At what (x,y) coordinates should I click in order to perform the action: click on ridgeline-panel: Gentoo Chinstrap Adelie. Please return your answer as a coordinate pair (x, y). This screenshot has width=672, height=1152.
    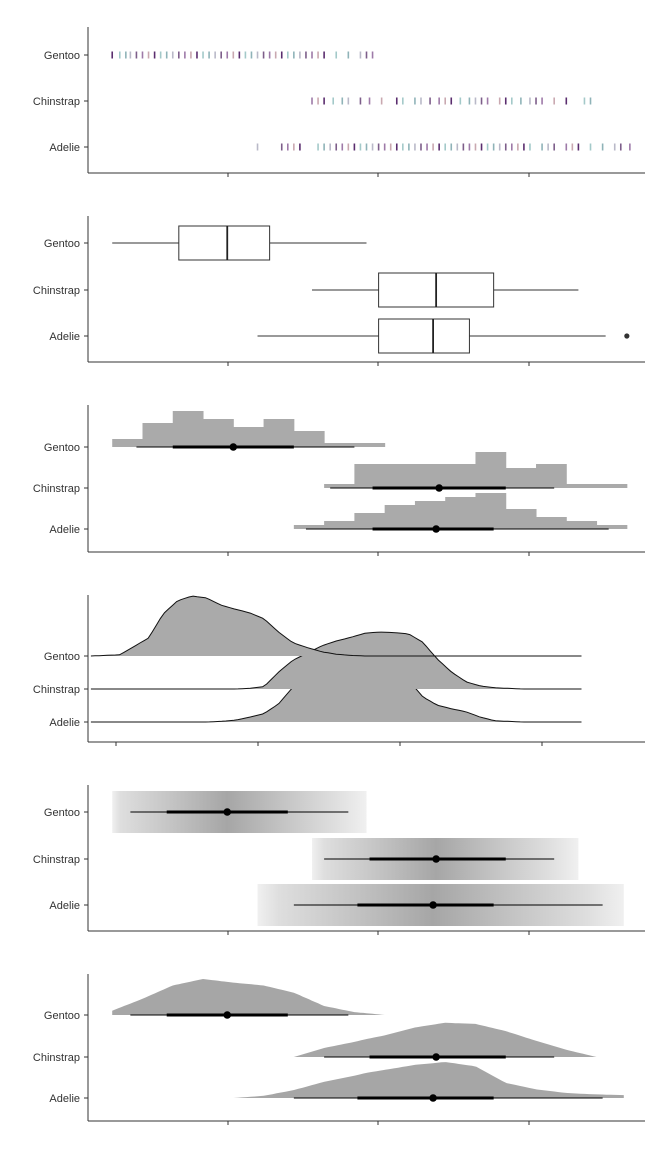
    Looking at the image, I should click on (339, 670).